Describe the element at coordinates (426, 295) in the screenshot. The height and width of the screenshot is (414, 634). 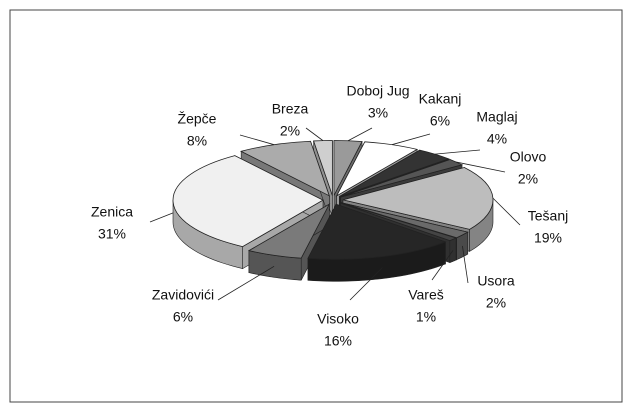
I see `slice-label: Vareš` at that location.